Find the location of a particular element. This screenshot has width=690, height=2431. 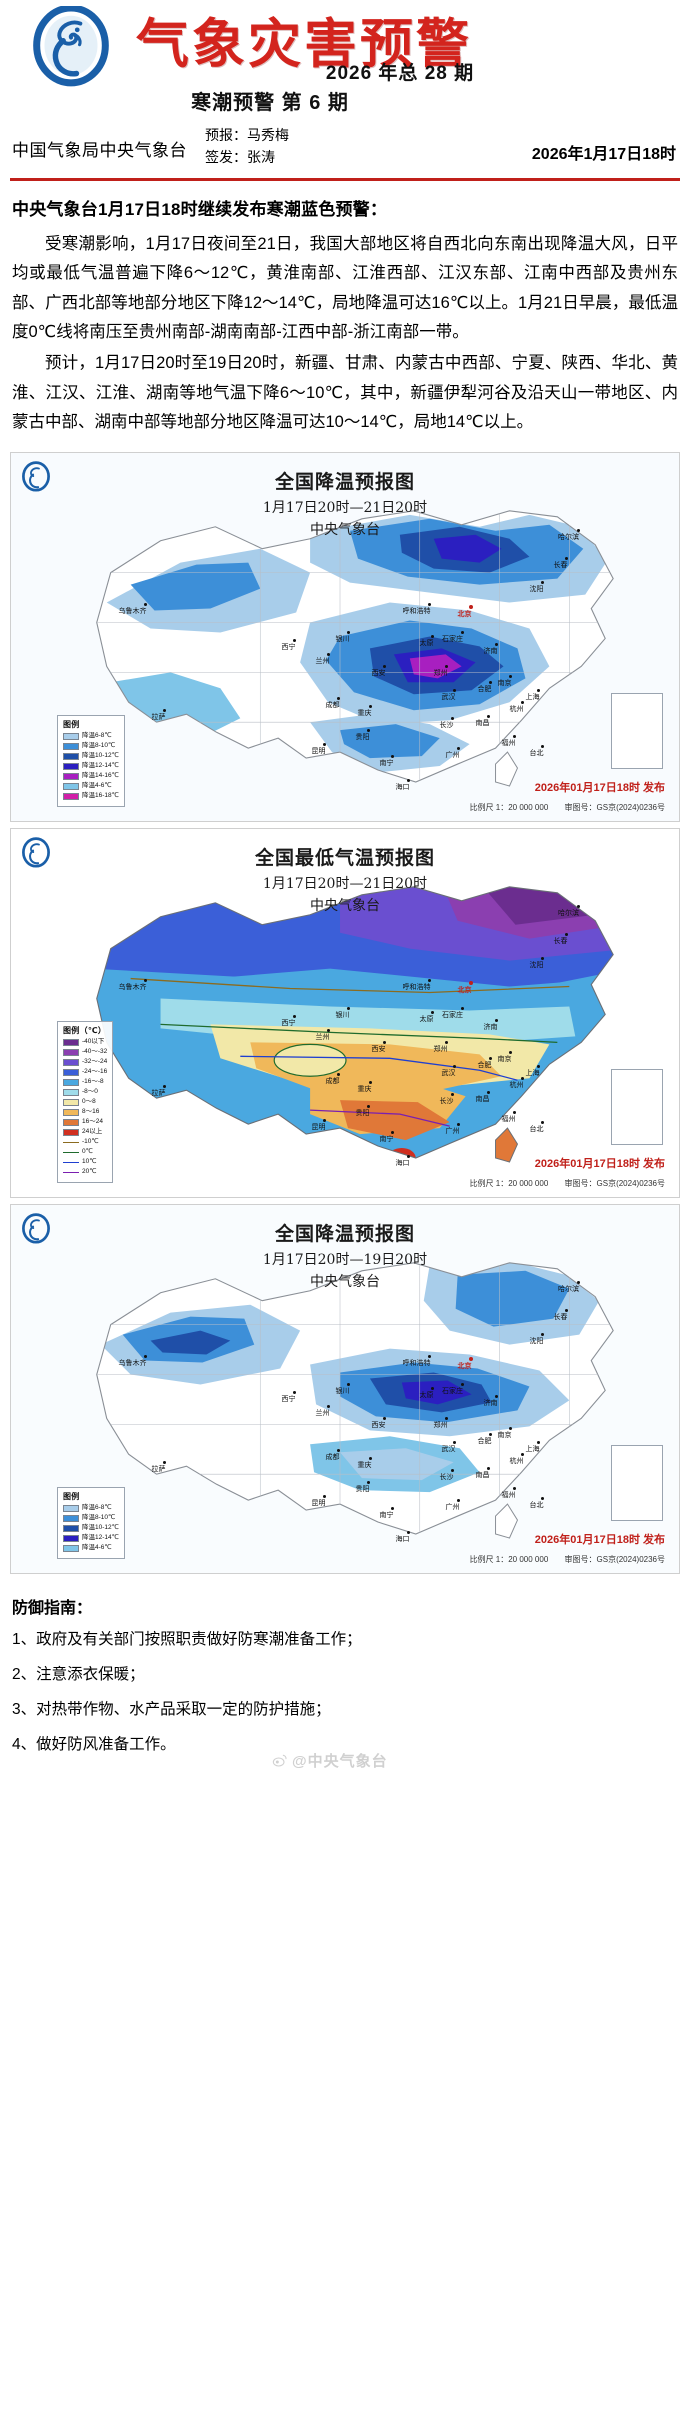

legend-row: 降温10-12℃ is located at coordinates (91, 756).